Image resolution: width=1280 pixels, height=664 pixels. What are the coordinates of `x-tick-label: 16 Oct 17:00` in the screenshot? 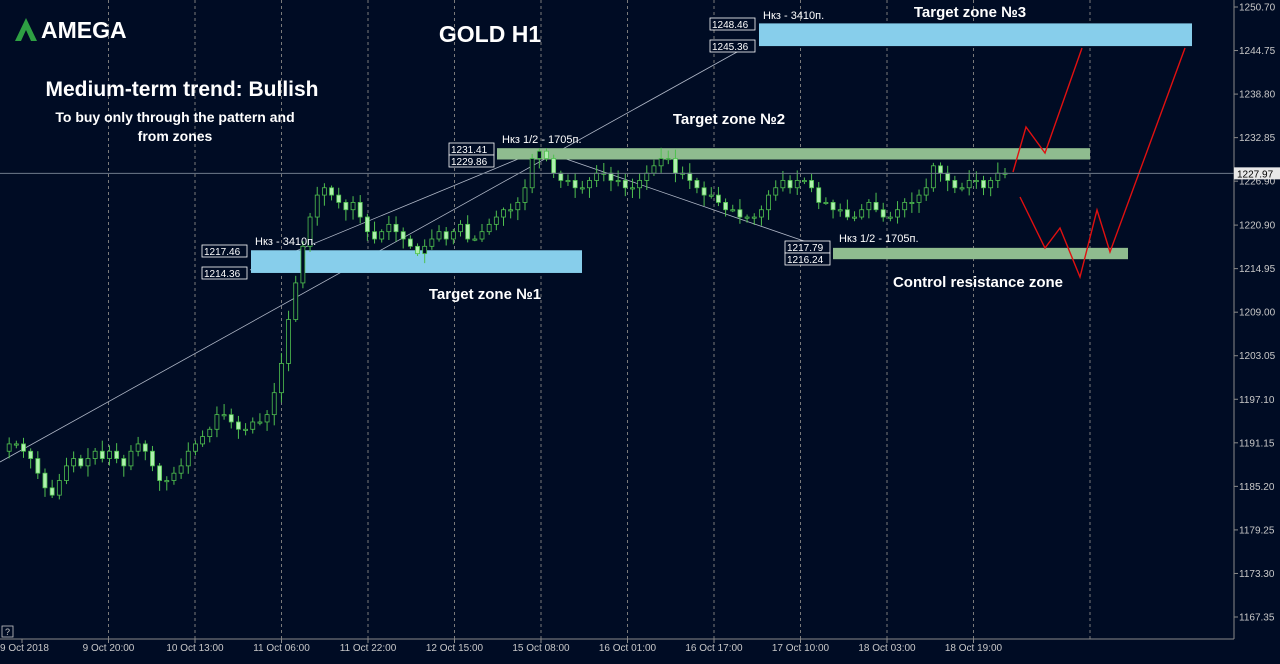 It's located at (714, 648).